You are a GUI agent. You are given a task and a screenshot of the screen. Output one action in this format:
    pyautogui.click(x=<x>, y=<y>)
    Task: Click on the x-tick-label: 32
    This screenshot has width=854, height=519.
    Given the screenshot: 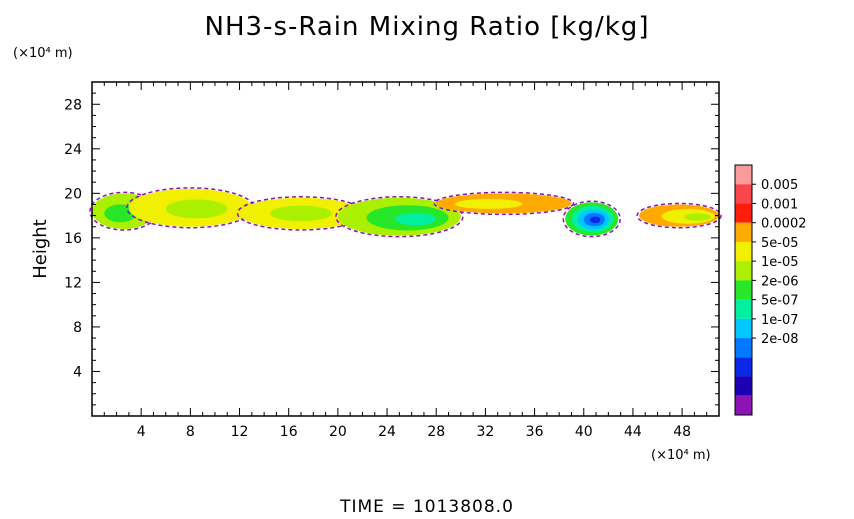 What is the action you would take?
    pyautogui.click(x=485, y=432)
    